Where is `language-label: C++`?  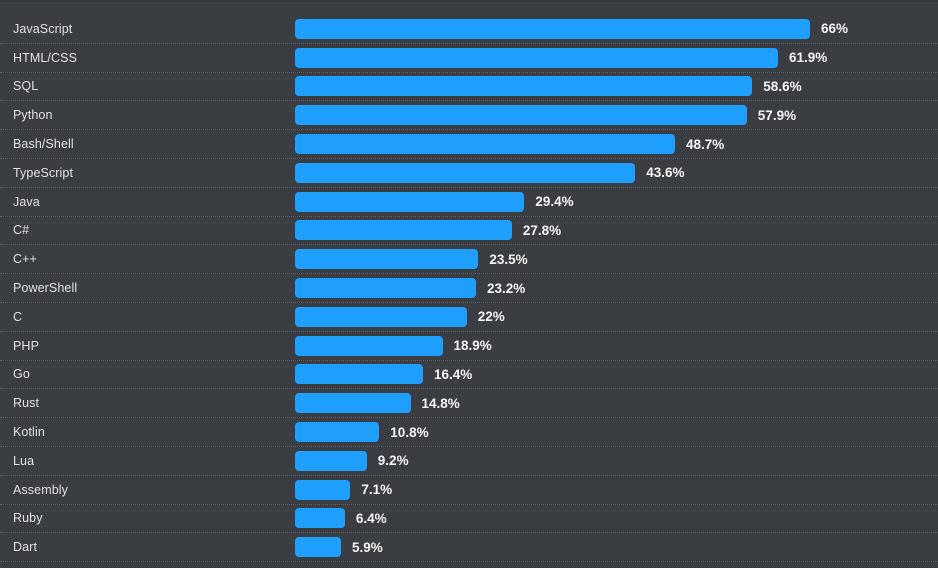 language-label: C++ is located at coordinates (25, 259).